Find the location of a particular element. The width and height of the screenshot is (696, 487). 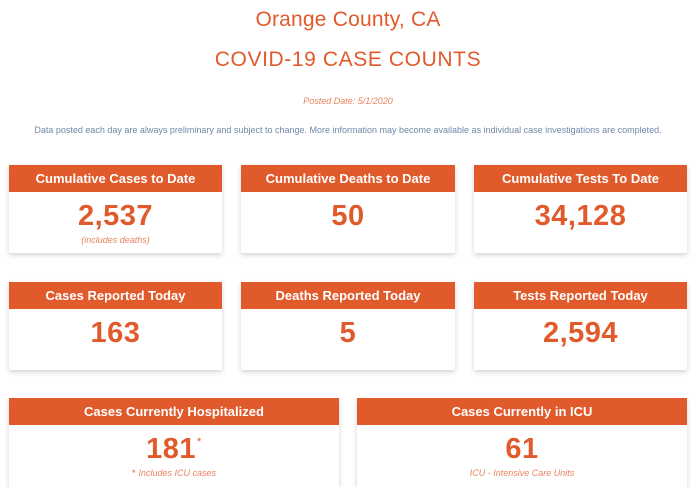

note-asterisk: * is located at coordinates (133, 473).